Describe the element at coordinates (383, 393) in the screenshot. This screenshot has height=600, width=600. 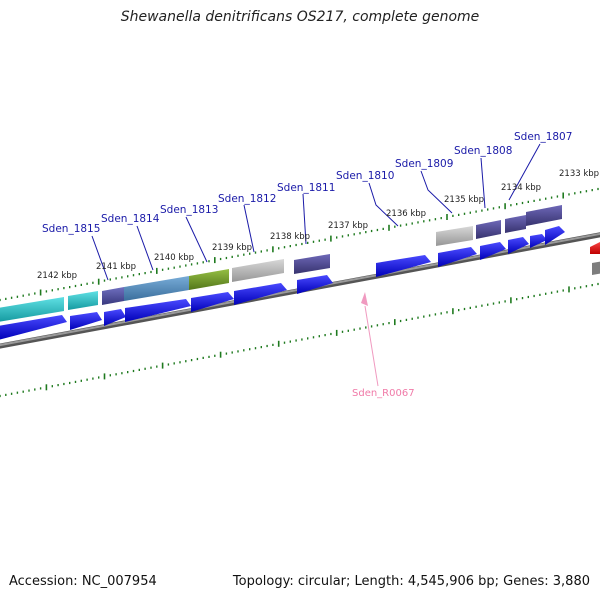
I see `rna-label: Sden_R0067` at that location.